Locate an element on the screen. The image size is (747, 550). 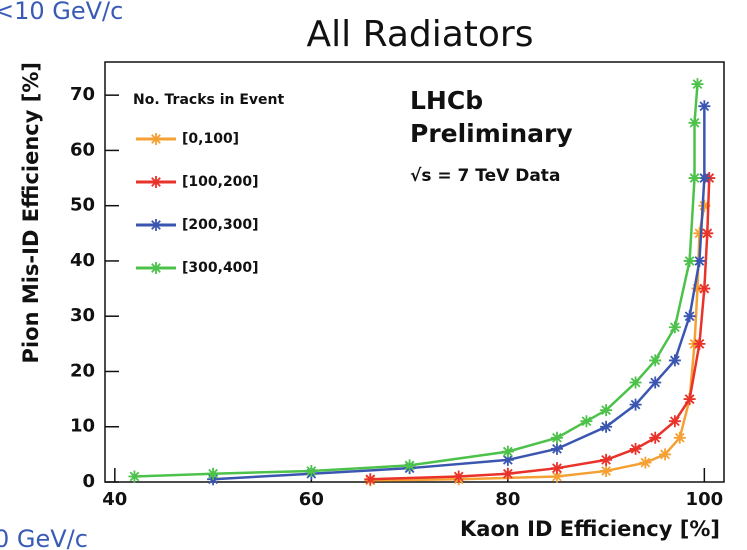
slide-text: 0 GeV/c is located at coordinates (44, 537).